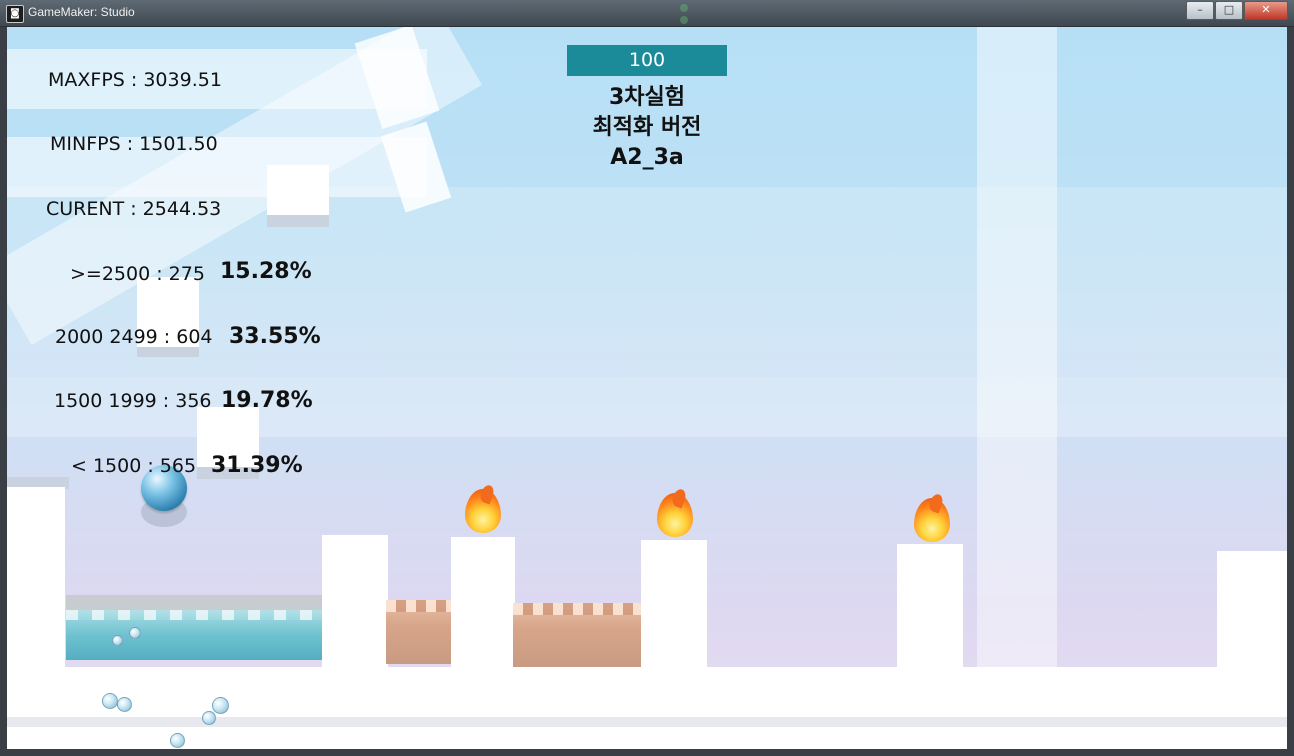 The height and width of the screenshot is (756, 1294). What do you see at coordinates (194, 635) in the screenshot?
I see `water-pool` at bounding box center [194, 635].